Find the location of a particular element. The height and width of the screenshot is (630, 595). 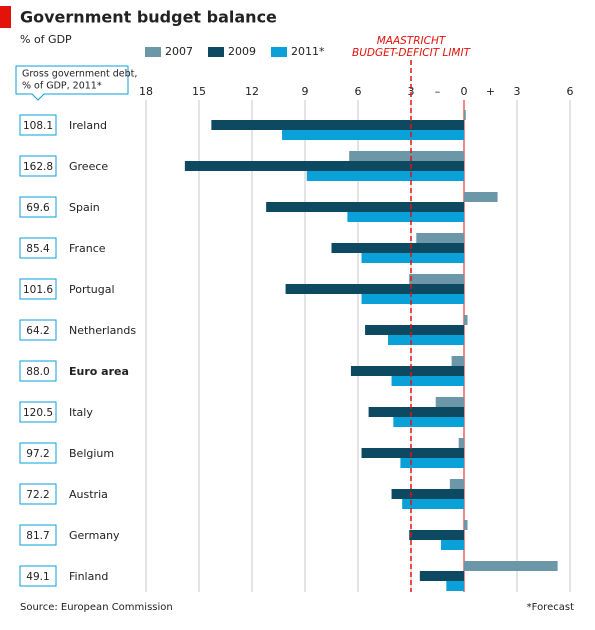

category-label: Greece is located at coordinates (88, 166).